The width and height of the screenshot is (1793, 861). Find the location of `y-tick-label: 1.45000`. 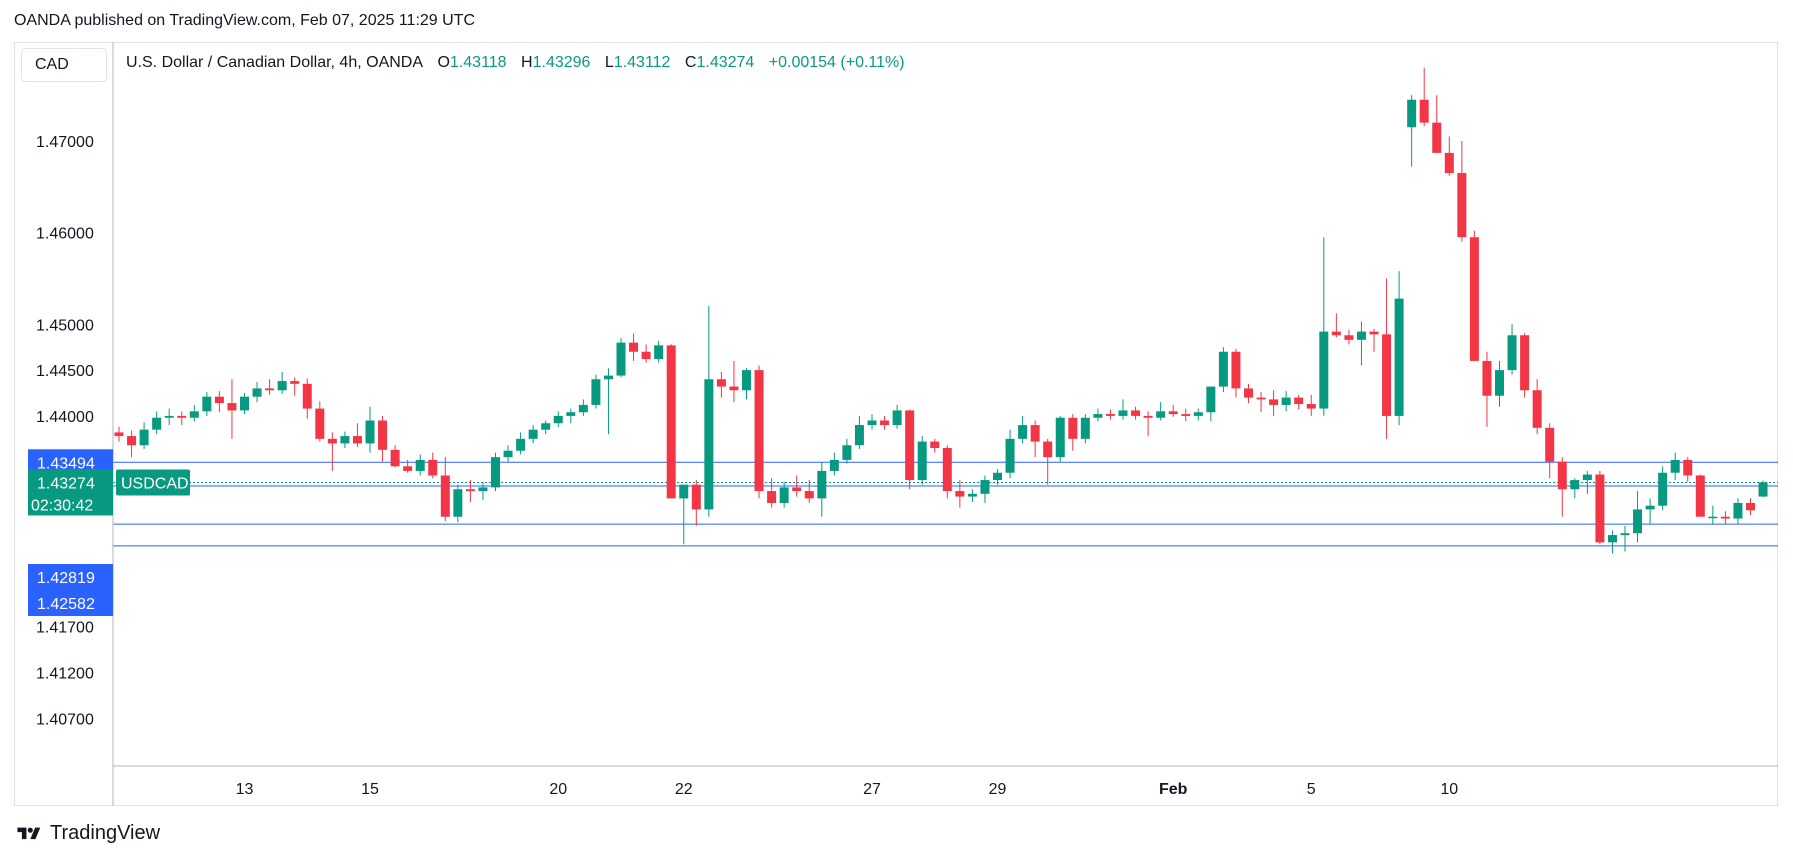

y-tick-label: 1.45000 is located at coordinates (65, 325).